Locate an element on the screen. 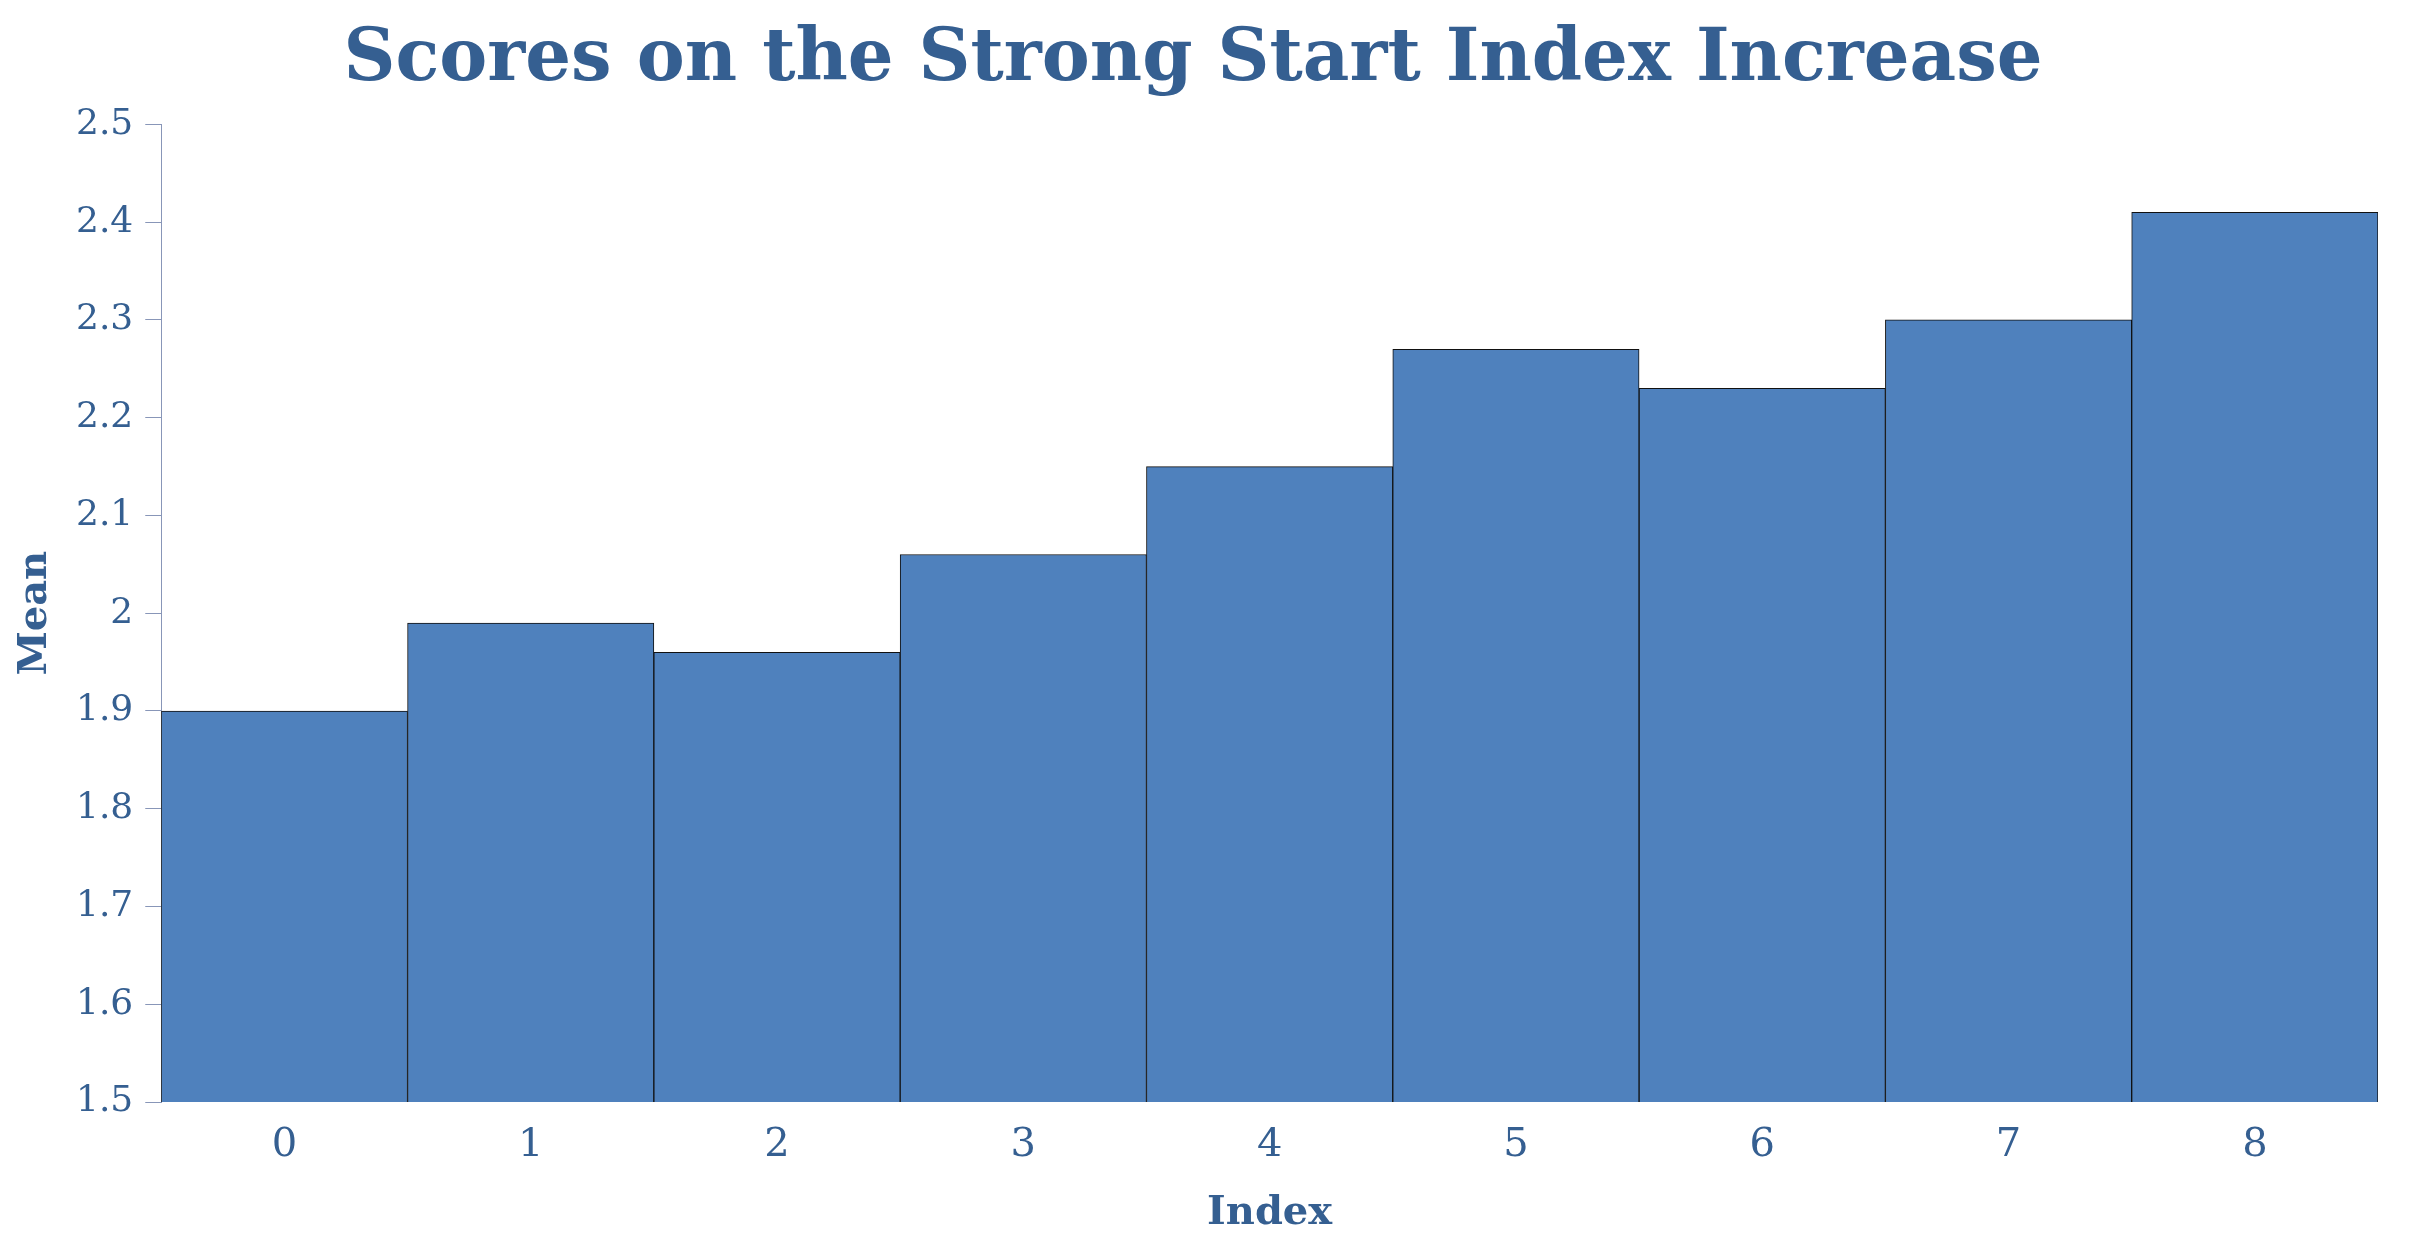 The image size is (2419, 1260). x-tick-label: 6 is located at coordinates (1762, 1142).